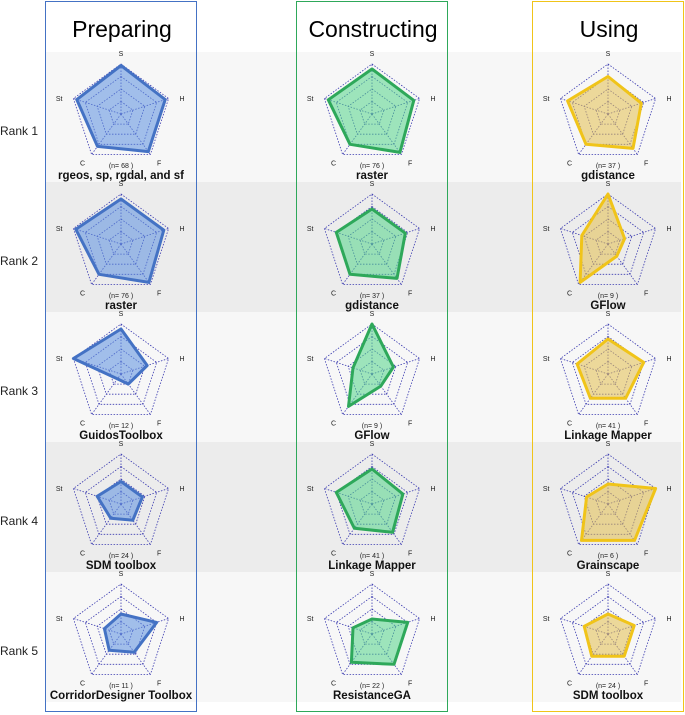 The image size is (685, 715). Describe the element at coordinates (19, 131) in the screenshot. I see `rank-label: Rank 1` at that location.